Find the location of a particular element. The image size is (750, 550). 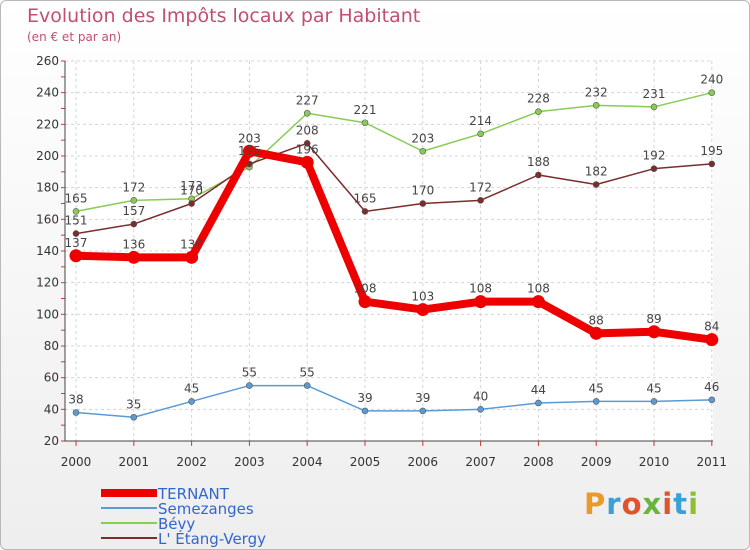

series-line-L' Étang-Vergy is located at coordinates (393, 188).